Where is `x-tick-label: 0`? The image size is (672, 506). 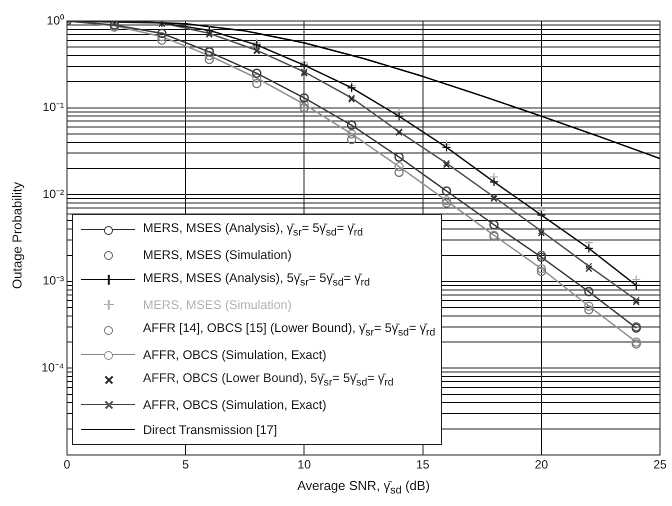
x-tick-label: 0 is located at coordinates (67, 465).